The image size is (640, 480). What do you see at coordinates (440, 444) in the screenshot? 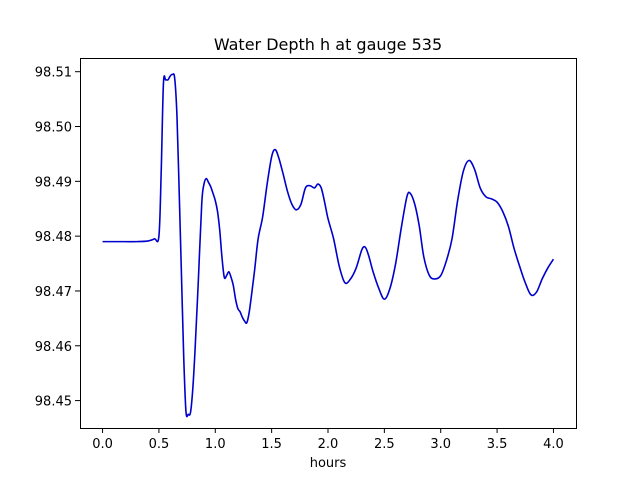
I see `x-tick-label: 3.0` at bounding box center [440, 444].